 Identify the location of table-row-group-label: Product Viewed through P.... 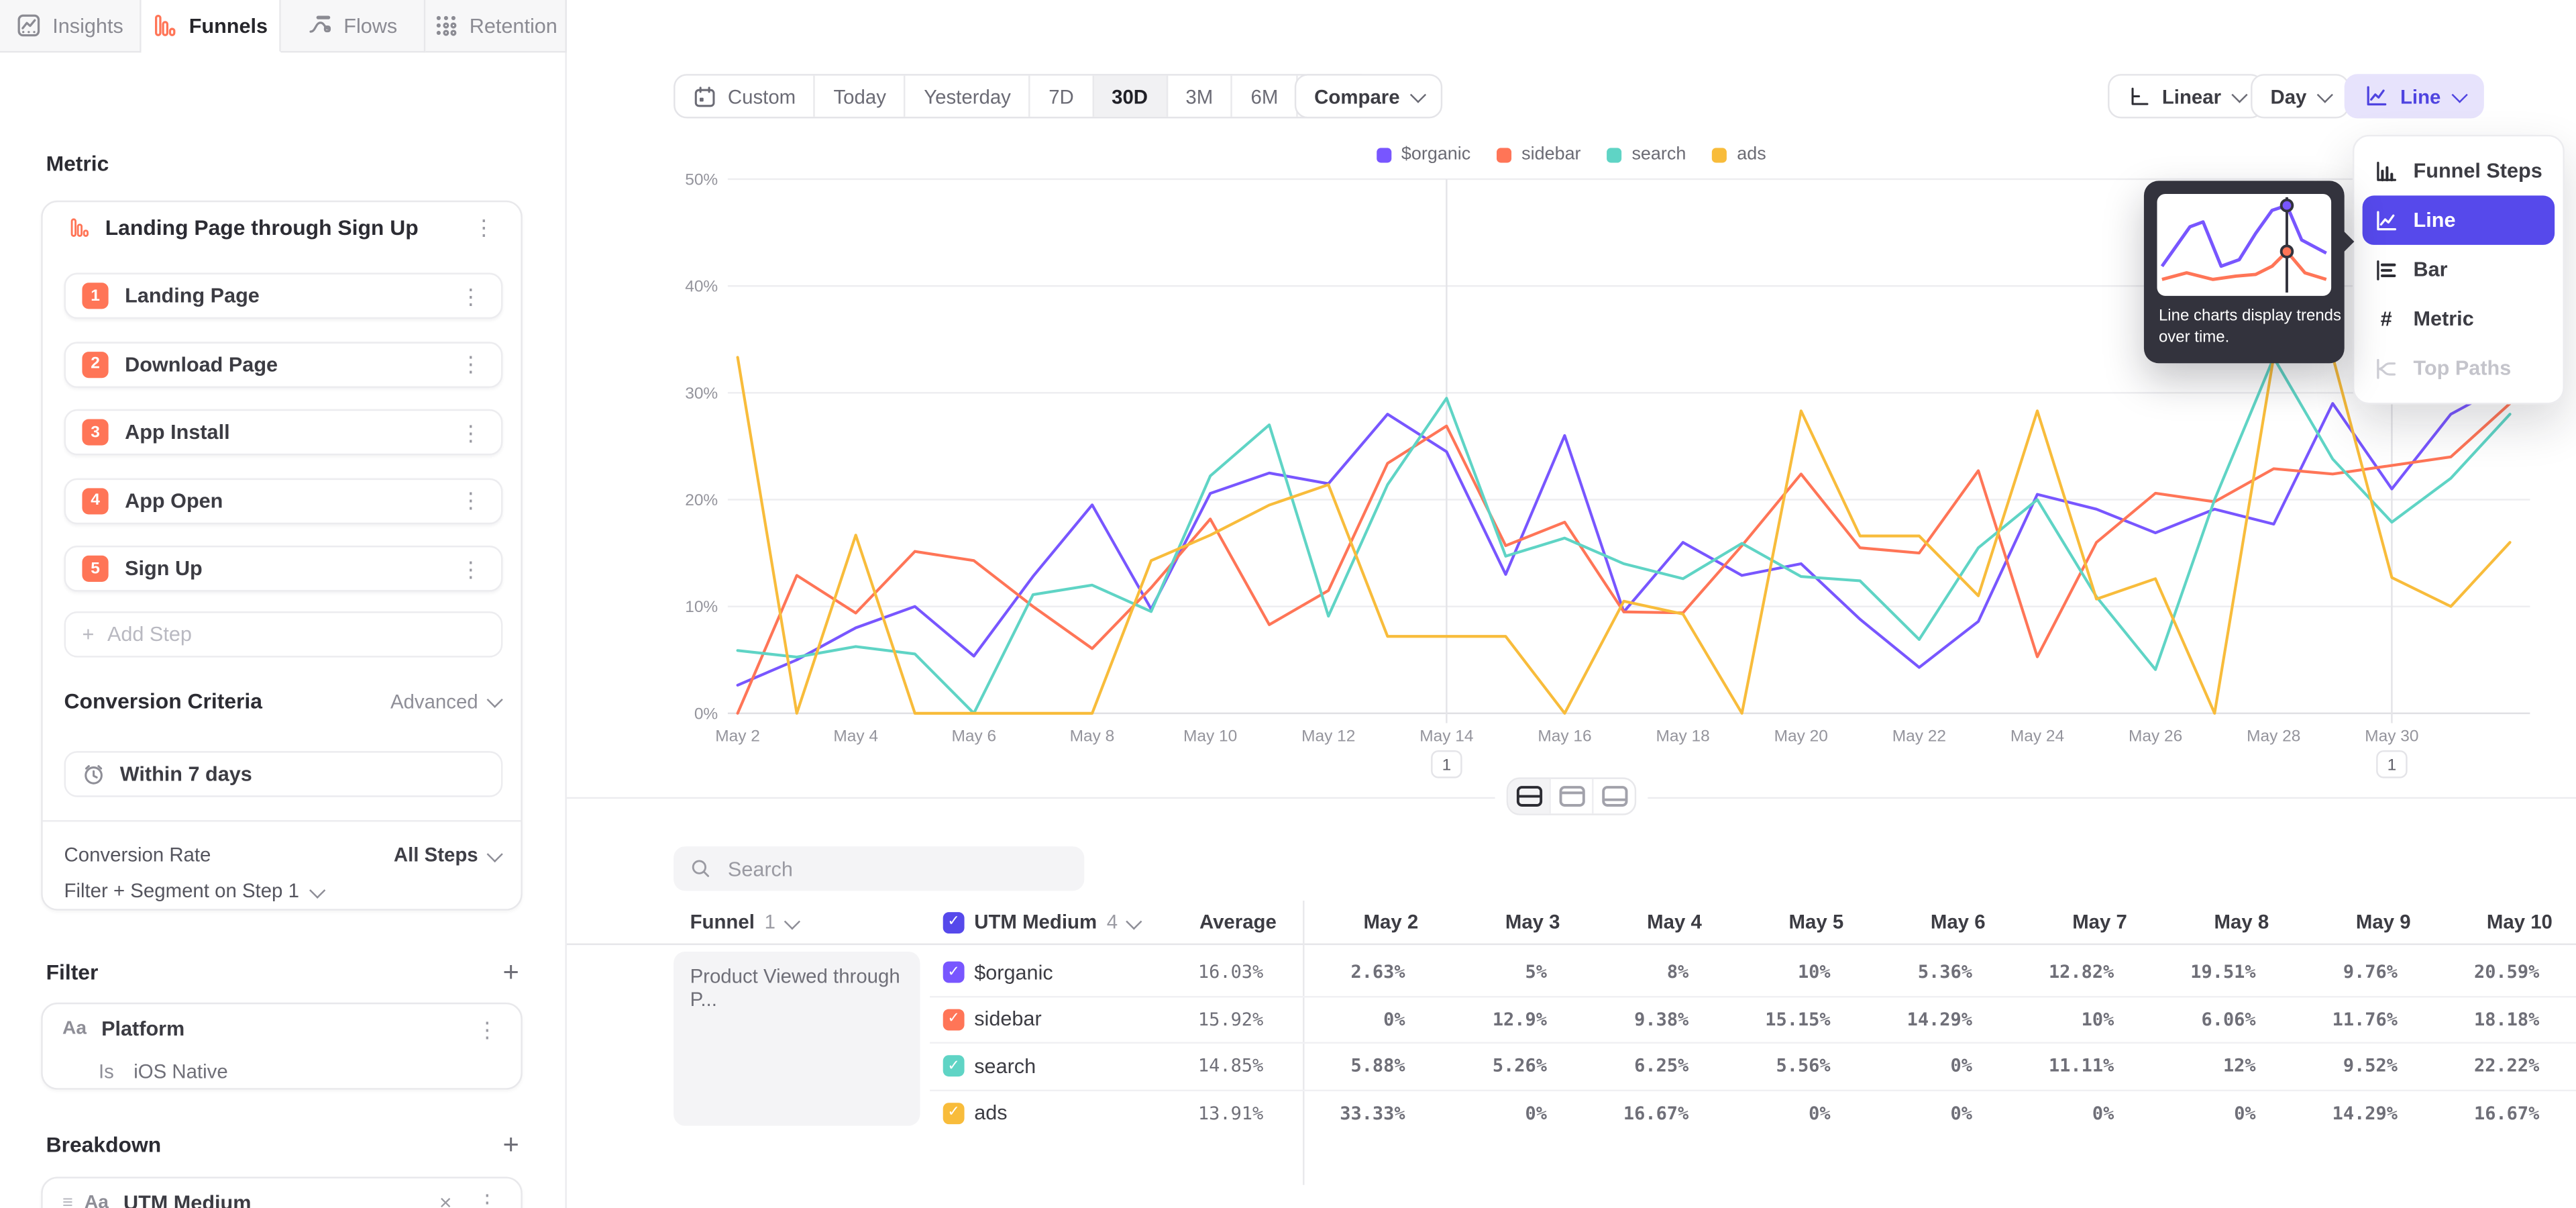
(797, 1038).